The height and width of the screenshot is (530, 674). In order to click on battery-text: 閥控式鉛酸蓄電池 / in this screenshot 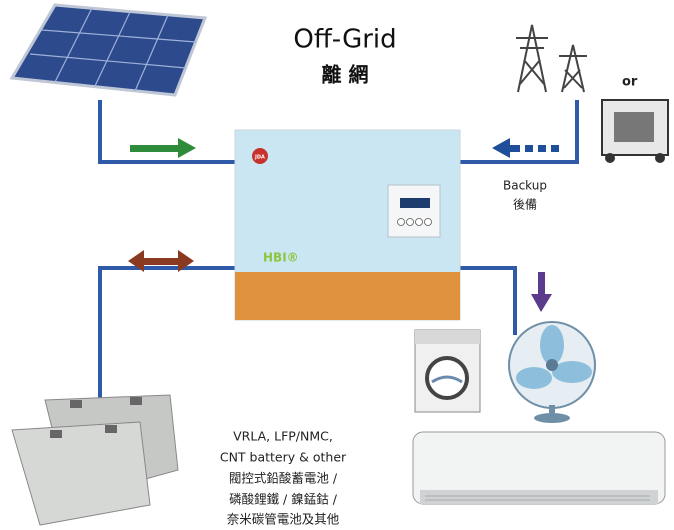, I will do `click(283, 478)`.